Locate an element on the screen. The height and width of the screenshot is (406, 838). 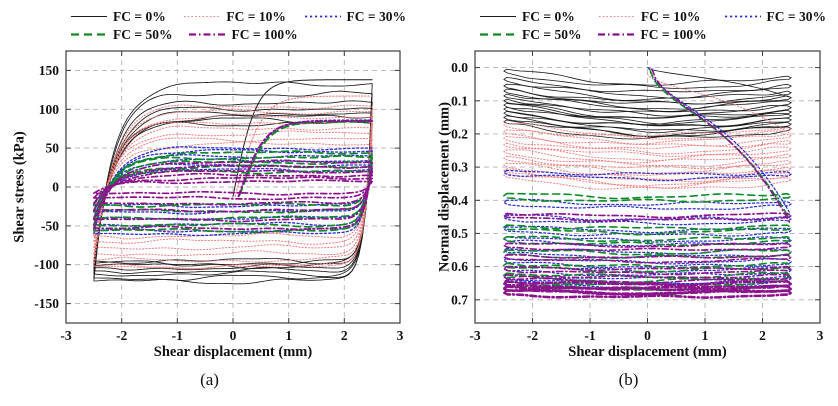
svg-text: 50 is located at coordinates (53, 148).